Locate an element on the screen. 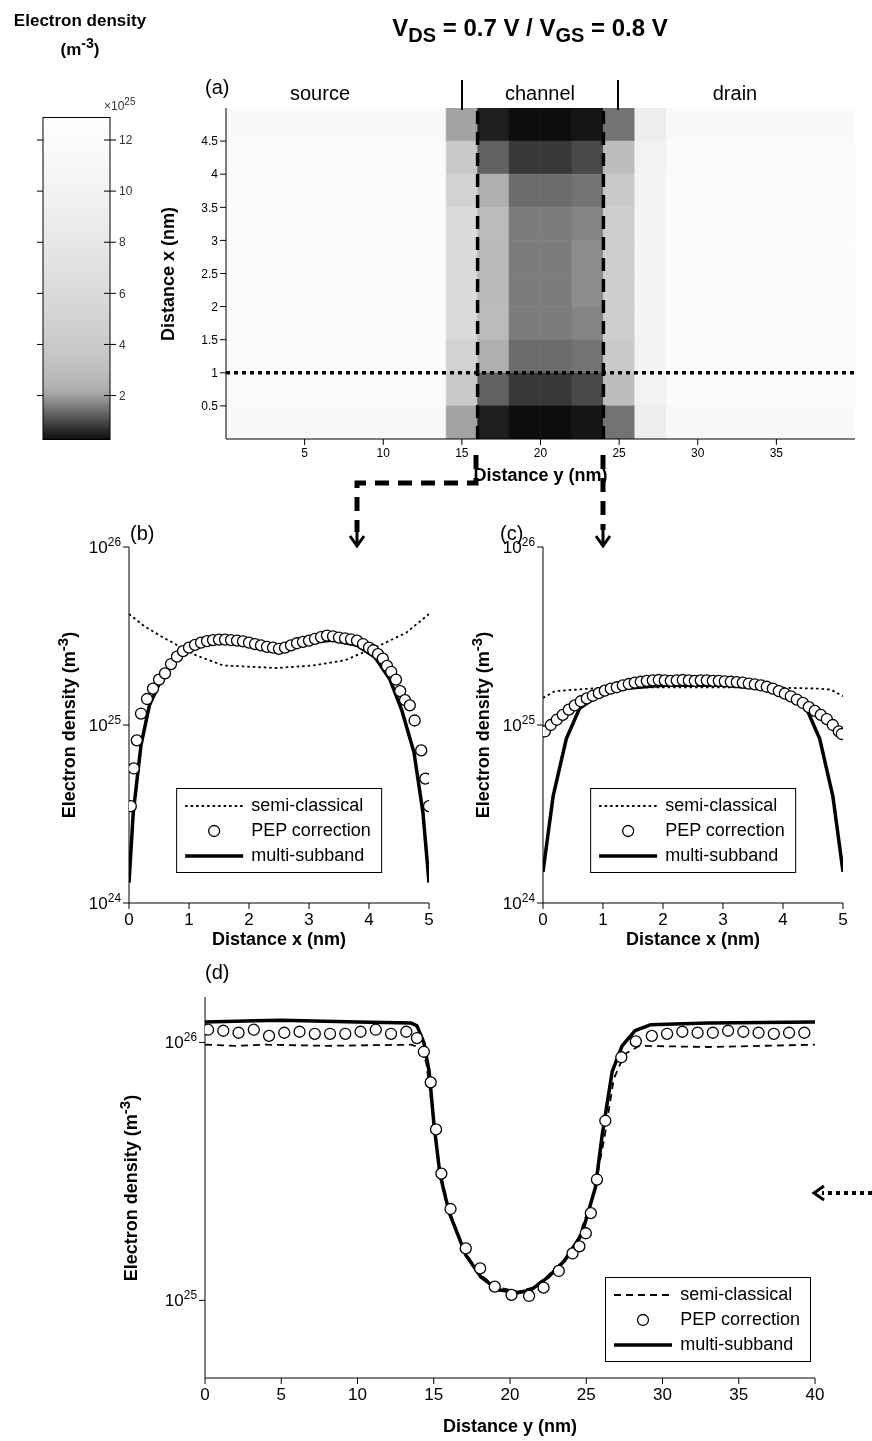  x-tick-label: 10 is located at coordinates (357, 1394).